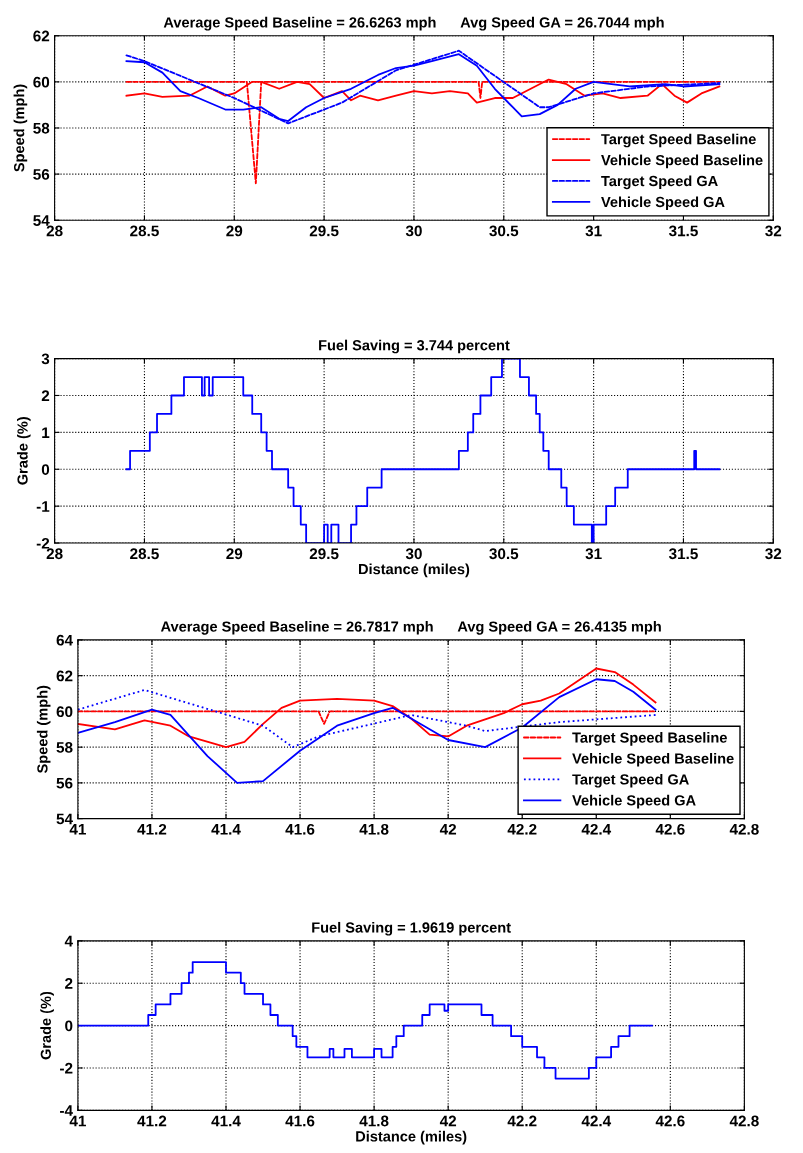  What do you see at coordinates (43, 506) in the screenshot?
I see `y-tick-label: -1` at bounding box center [43, 506].